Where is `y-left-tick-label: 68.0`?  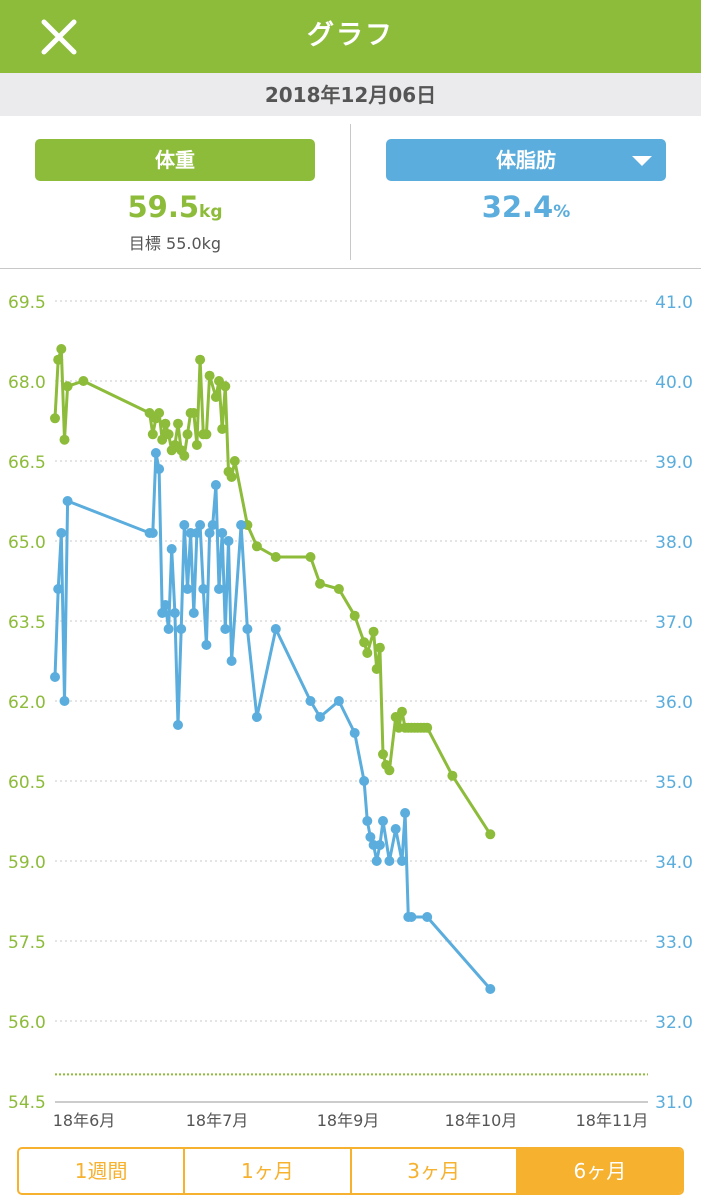
y-left-tick-label: 68.0 is located at coordinates (27, 383).